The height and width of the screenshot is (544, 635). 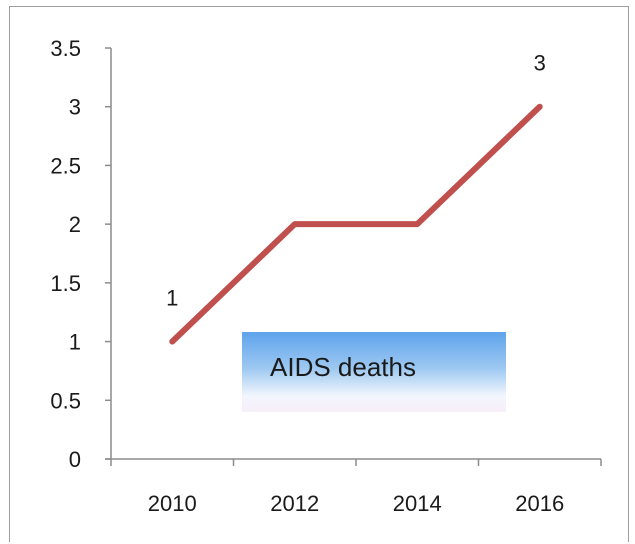 I want to click on x-tick-label: 2010, so click(x=172, y=503).